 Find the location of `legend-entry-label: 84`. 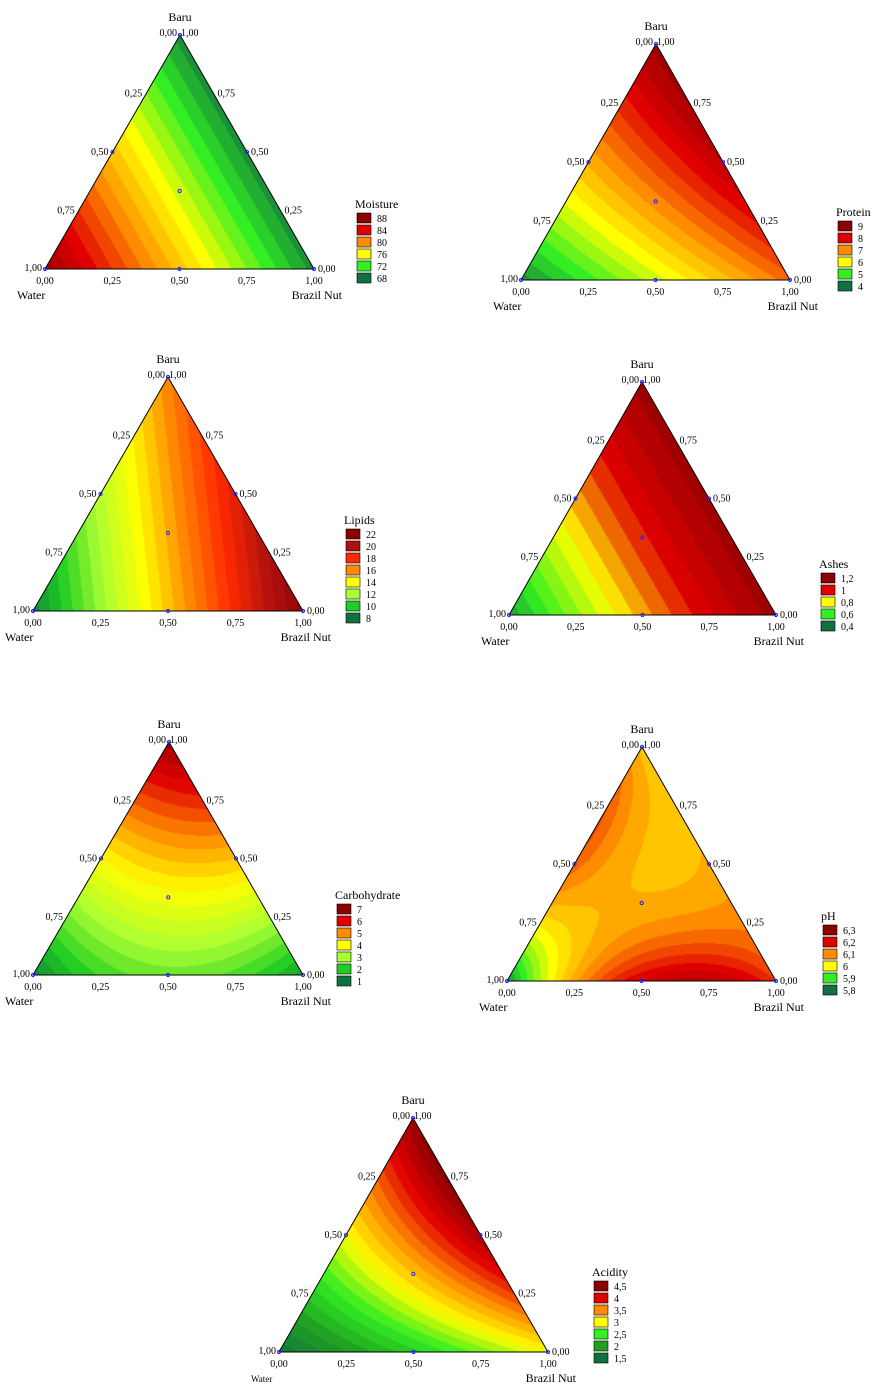

legend-entry-label: 84 is located at coordinates (382, 231).